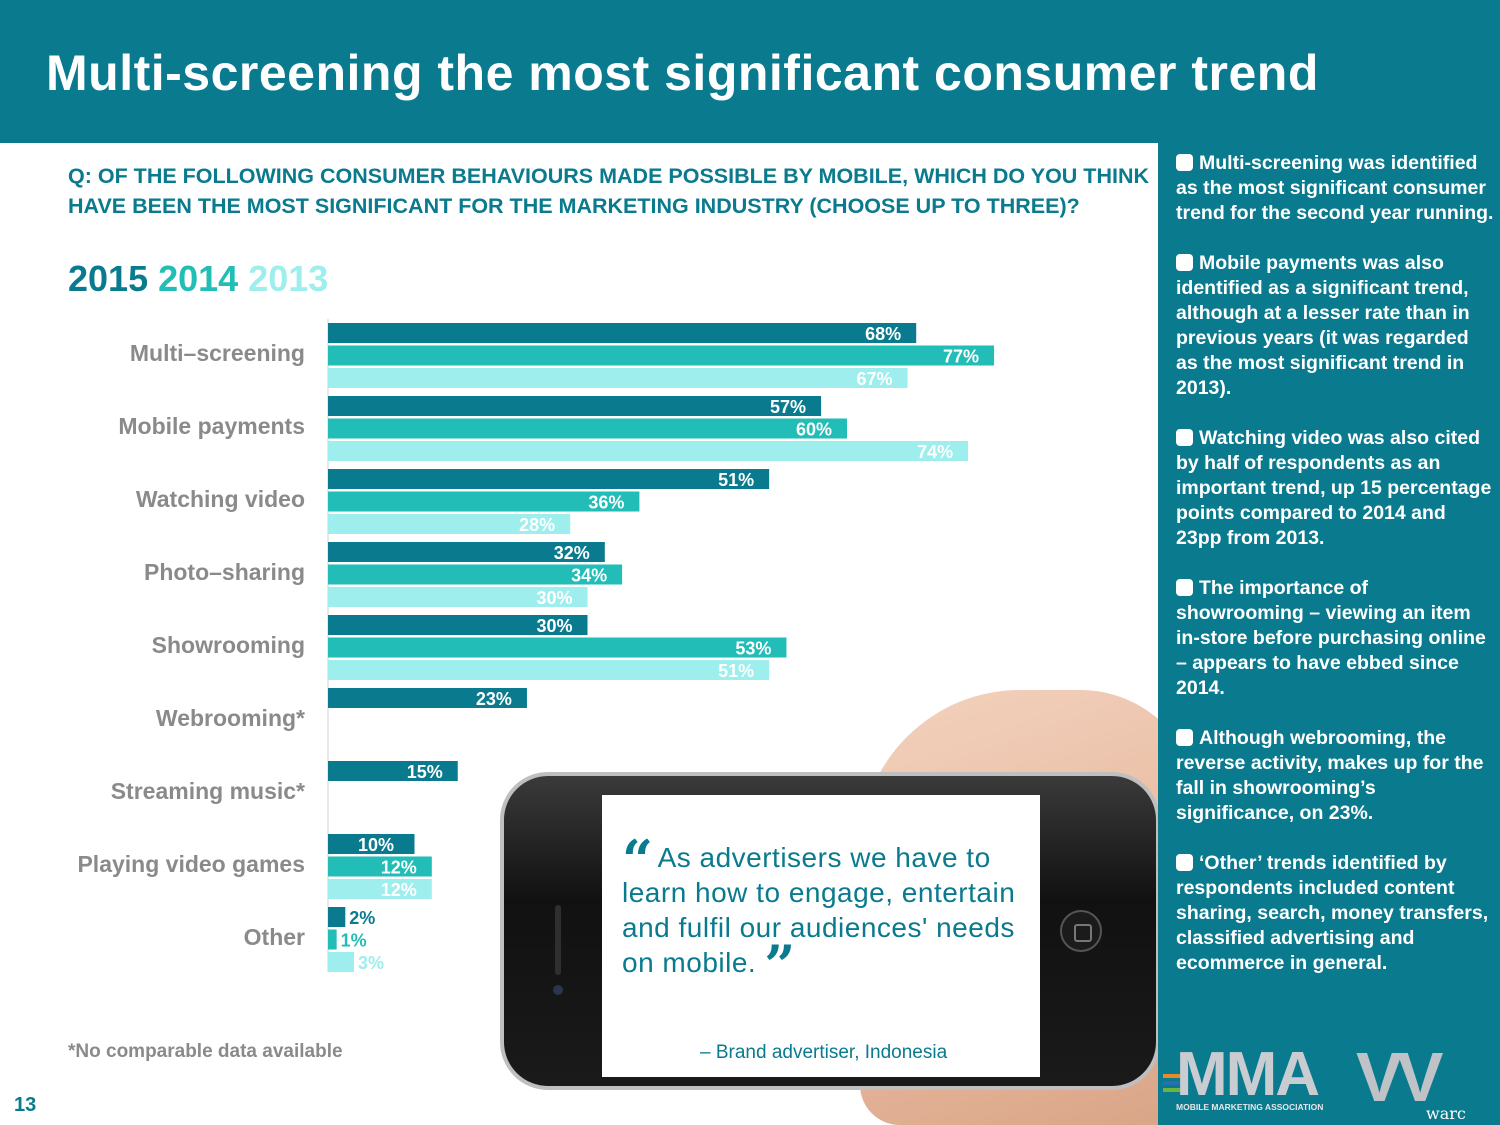  I want to click on page-number: 13, so click(25, 1105).